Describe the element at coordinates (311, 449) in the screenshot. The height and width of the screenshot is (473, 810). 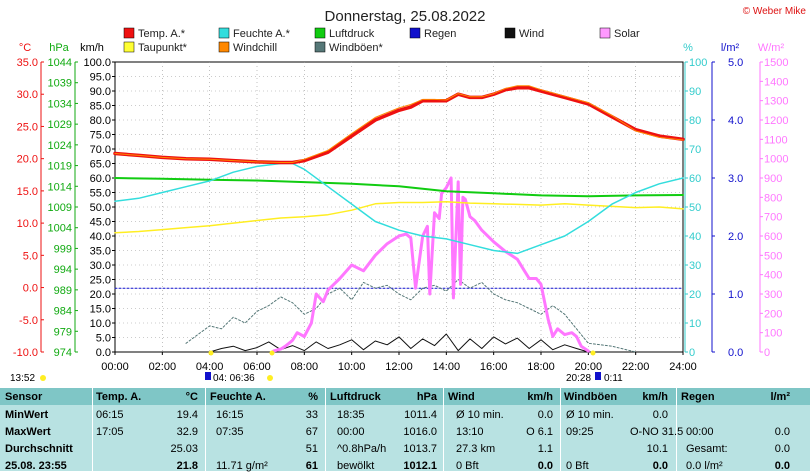
I see `table-cell: 51` at that location.